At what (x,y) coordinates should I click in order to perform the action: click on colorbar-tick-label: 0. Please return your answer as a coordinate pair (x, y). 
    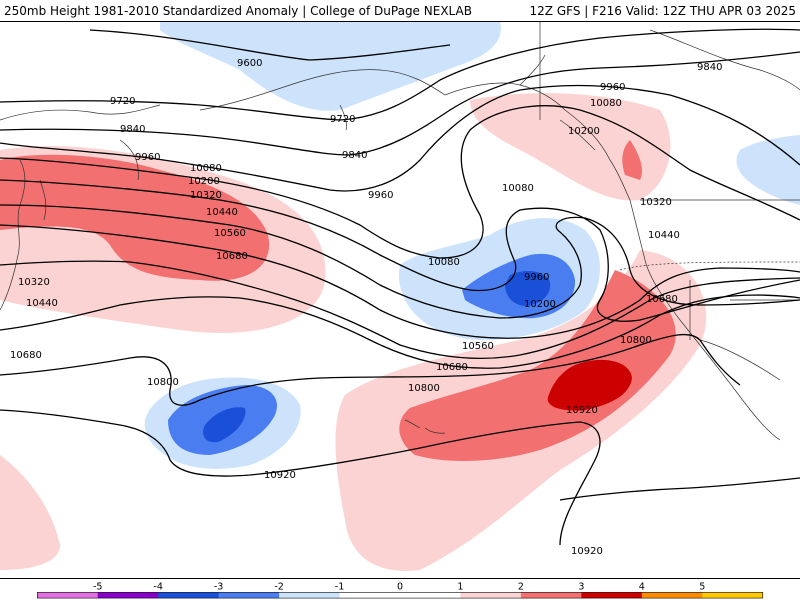
    Looking at the image, I should click on (400, 587).